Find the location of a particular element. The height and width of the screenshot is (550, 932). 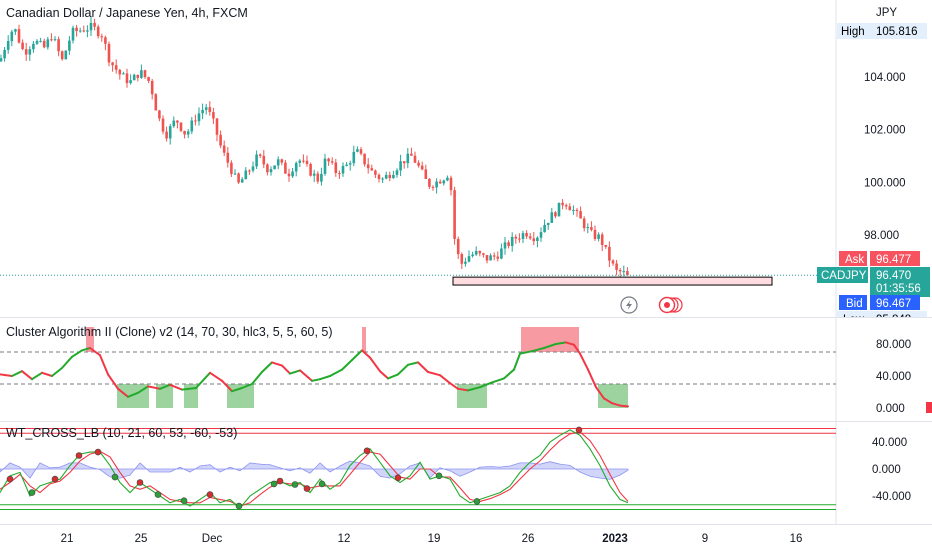

wt-histogram is located at coordinates (314, 470).